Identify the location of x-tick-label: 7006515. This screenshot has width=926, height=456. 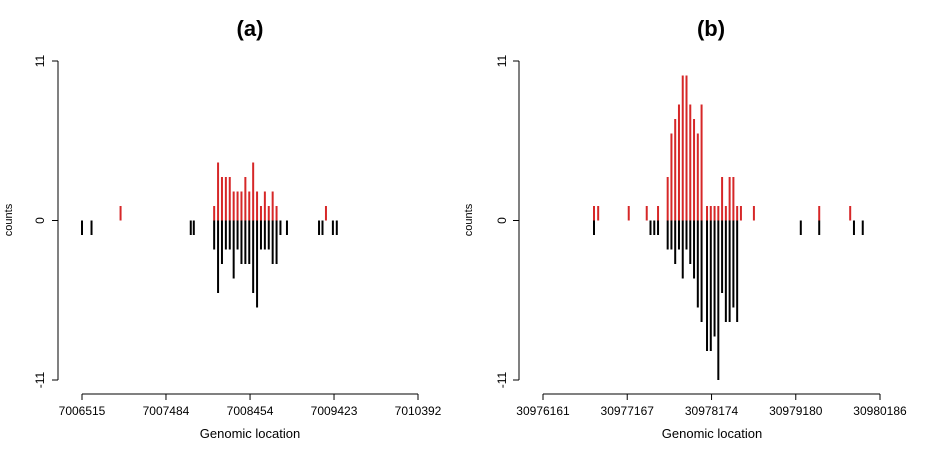
(82, 411).